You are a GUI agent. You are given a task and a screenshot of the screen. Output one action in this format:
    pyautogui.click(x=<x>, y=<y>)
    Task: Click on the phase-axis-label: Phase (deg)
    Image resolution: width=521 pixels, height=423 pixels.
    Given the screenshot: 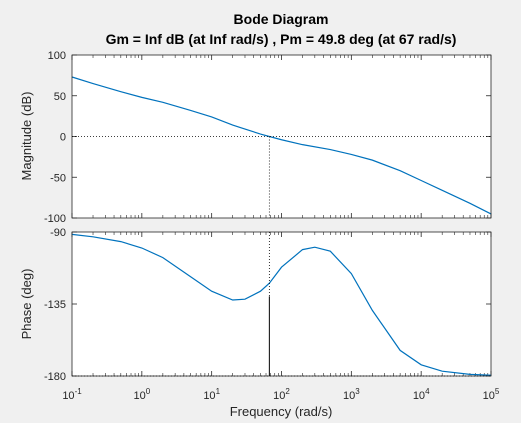 What is the action you would take?
    pyautogui.click(x=26, y=304)
    